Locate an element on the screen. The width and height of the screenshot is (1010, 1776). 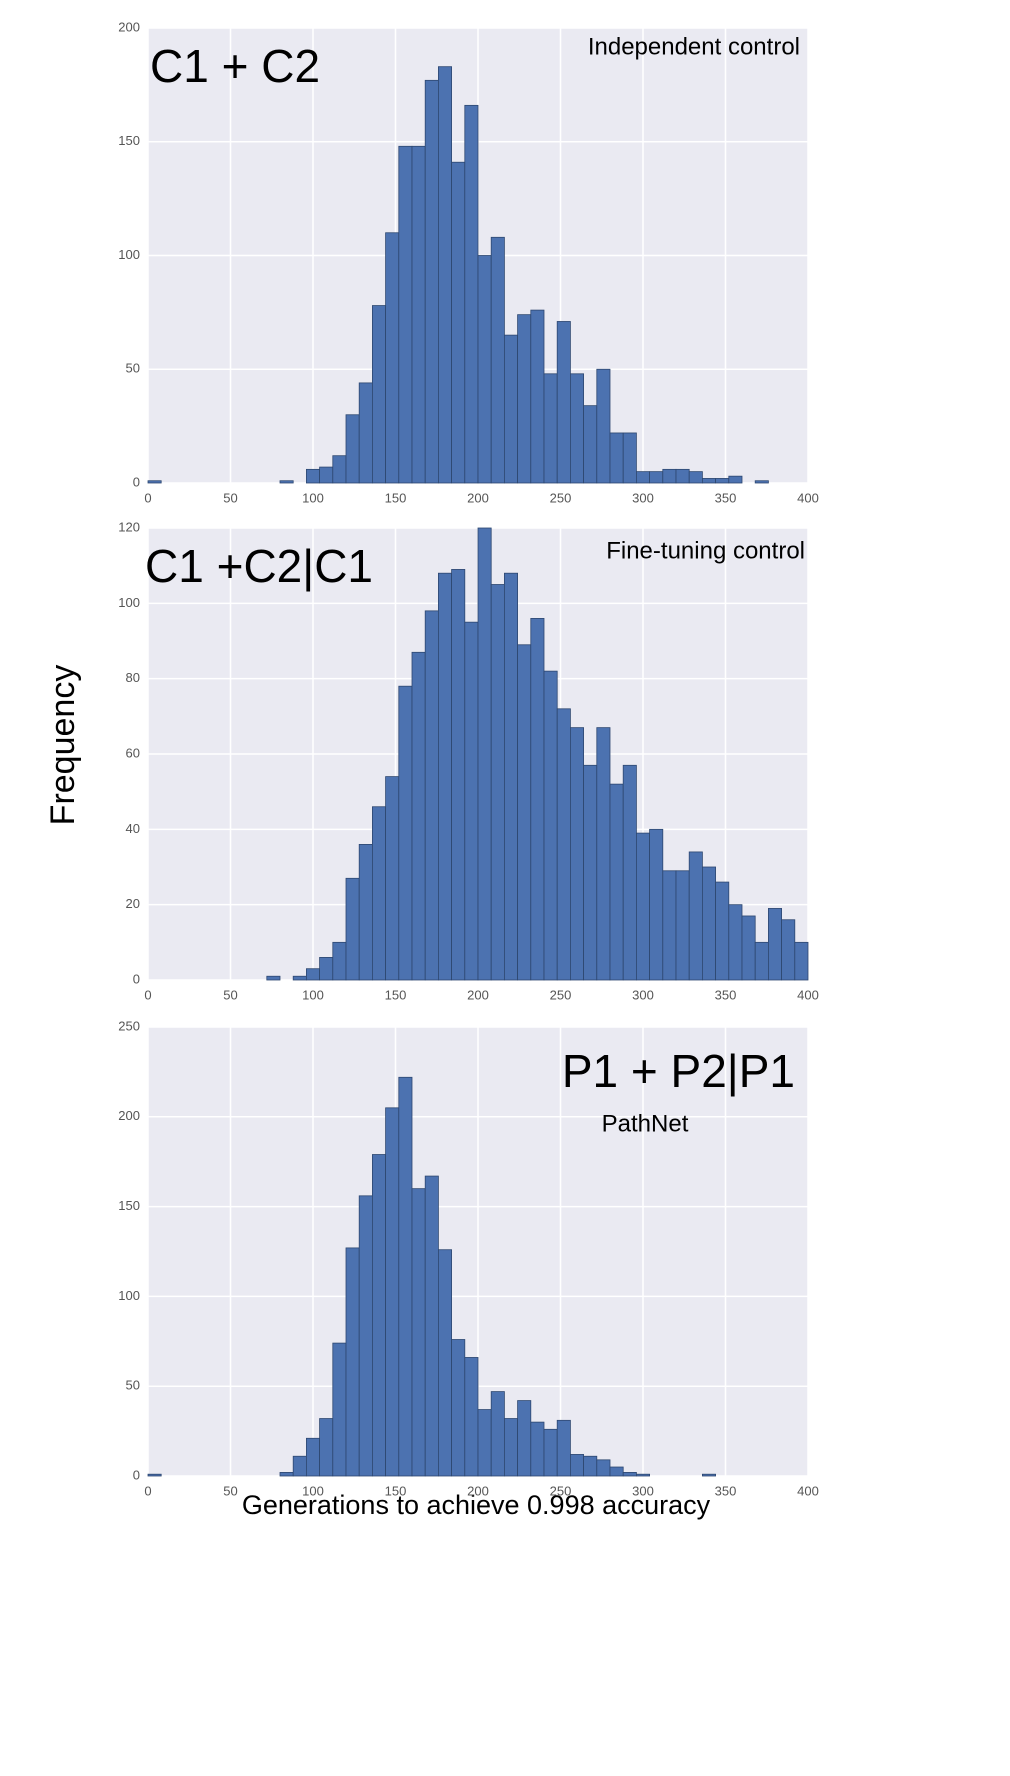
y-tick-label: 200 is located at coordinates (129, 26).